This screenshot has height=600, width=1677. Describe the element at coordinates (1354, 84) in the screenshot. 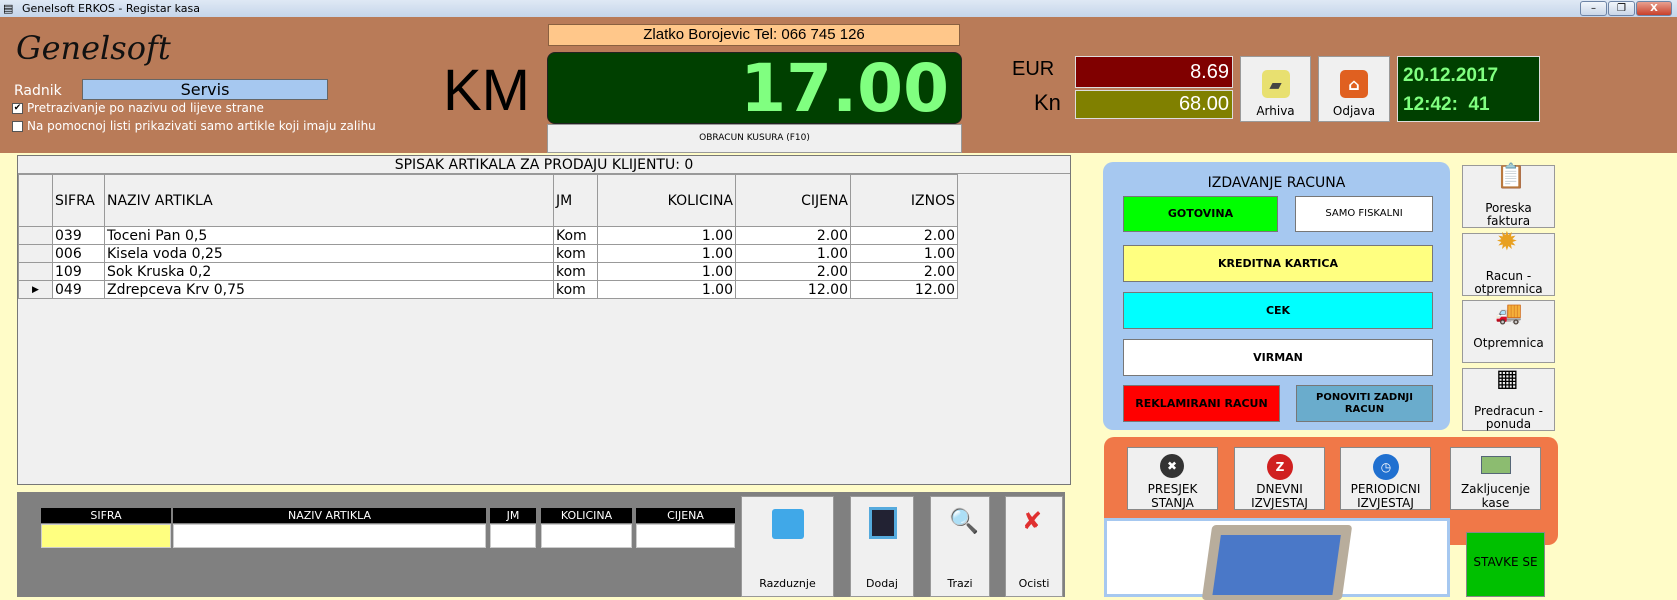

I see `home-icon: ⌂` at that location.